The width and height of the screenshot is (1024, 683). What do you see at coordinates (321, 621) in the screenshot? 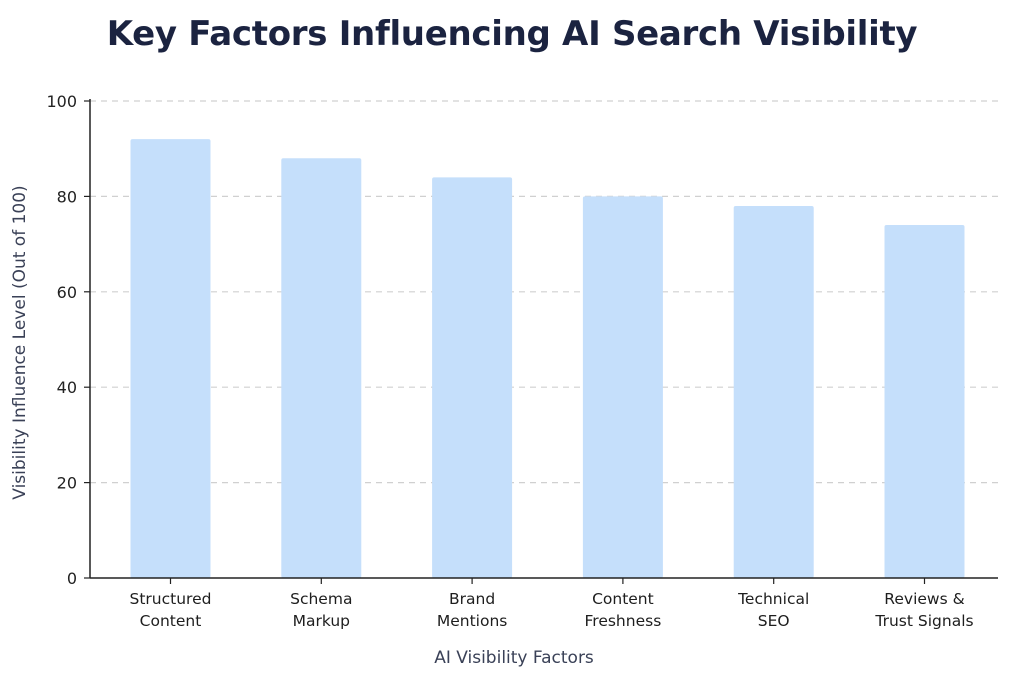
I see `x-tick-label: Markup` at bounding box center [321, 621].